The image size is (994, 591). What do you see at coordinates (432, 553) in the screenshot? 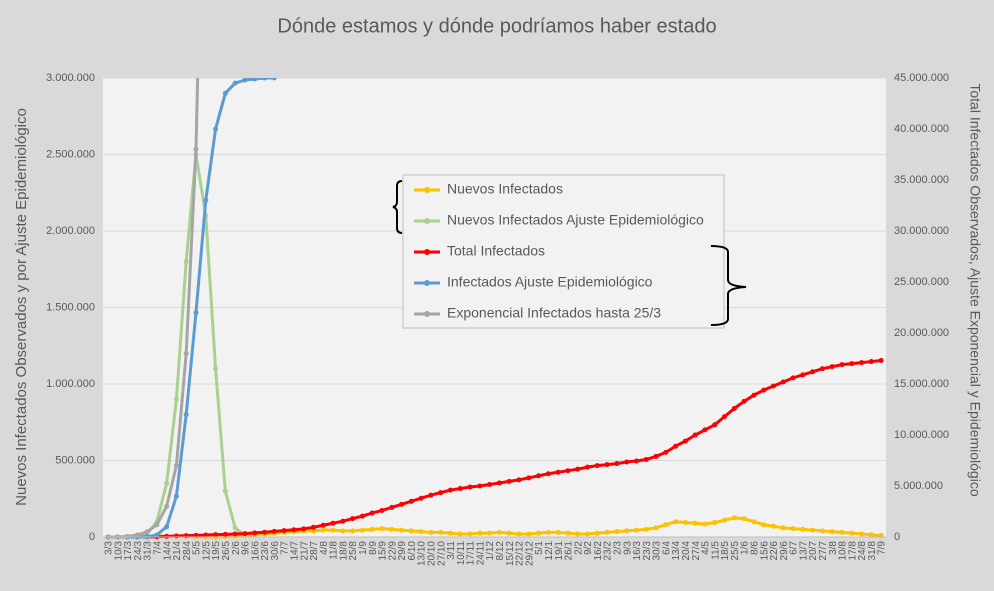
I see `x-tick-label: 20/10` at bounding box center [432, 553].